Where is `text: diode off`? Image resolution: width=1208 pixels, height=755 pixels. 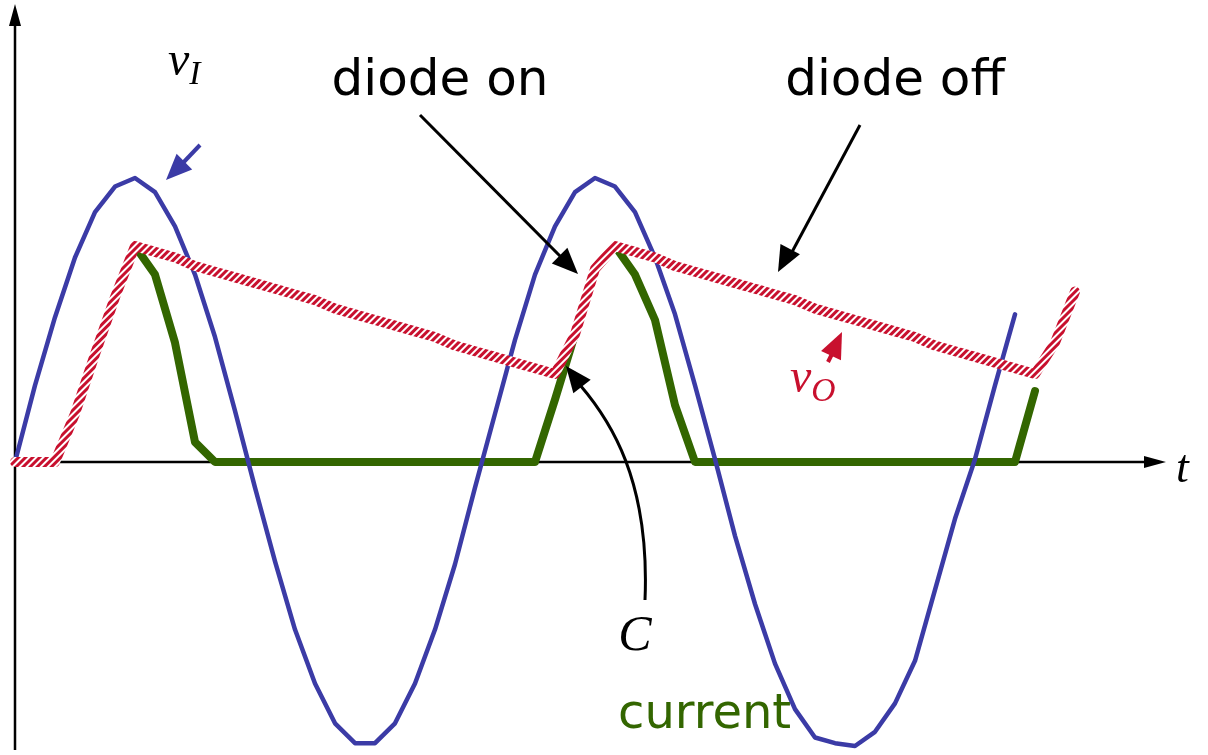
text: diode off is located at coordinates (896, 78).